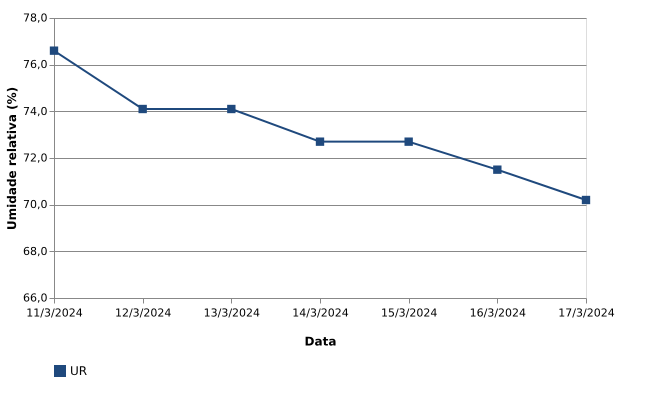 The width and height of the screenshot is (658, 394). Describe the element at coordinates (35, 298) in the screenshot. I see `y-tick-label: 66,0` at that location.